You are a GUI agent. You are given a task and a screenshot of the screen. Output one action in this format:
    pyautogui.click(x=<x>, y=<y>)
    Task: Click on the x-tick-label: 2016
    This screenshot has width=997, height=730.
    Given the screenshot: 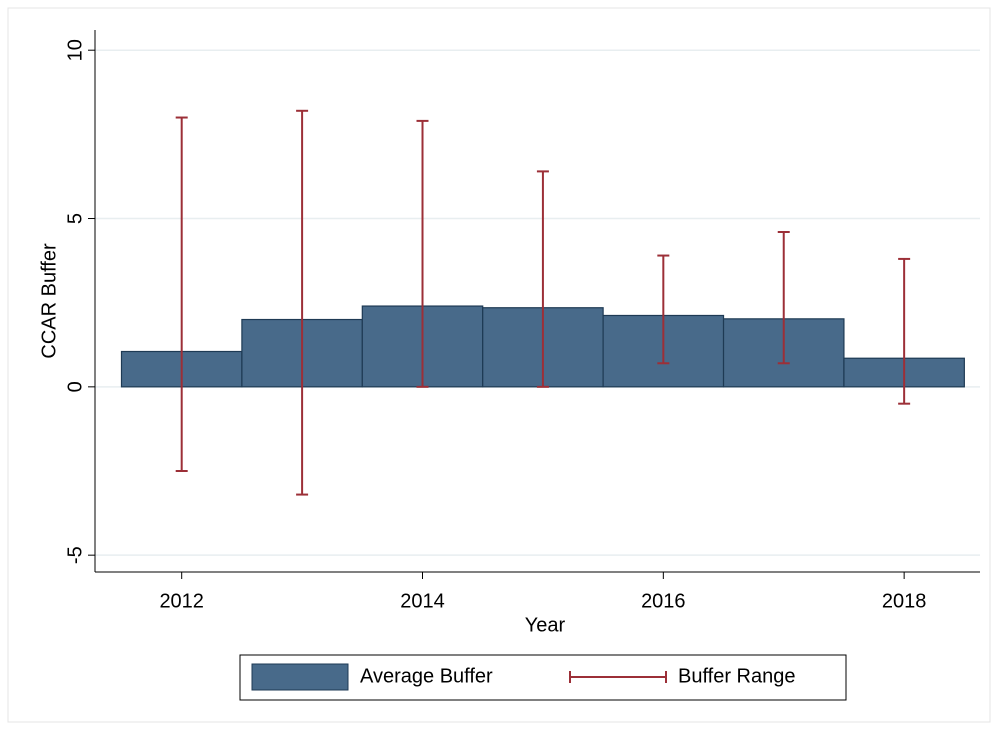 What is the action you would take?
    pyautogui.click(x=663, y=601)
    